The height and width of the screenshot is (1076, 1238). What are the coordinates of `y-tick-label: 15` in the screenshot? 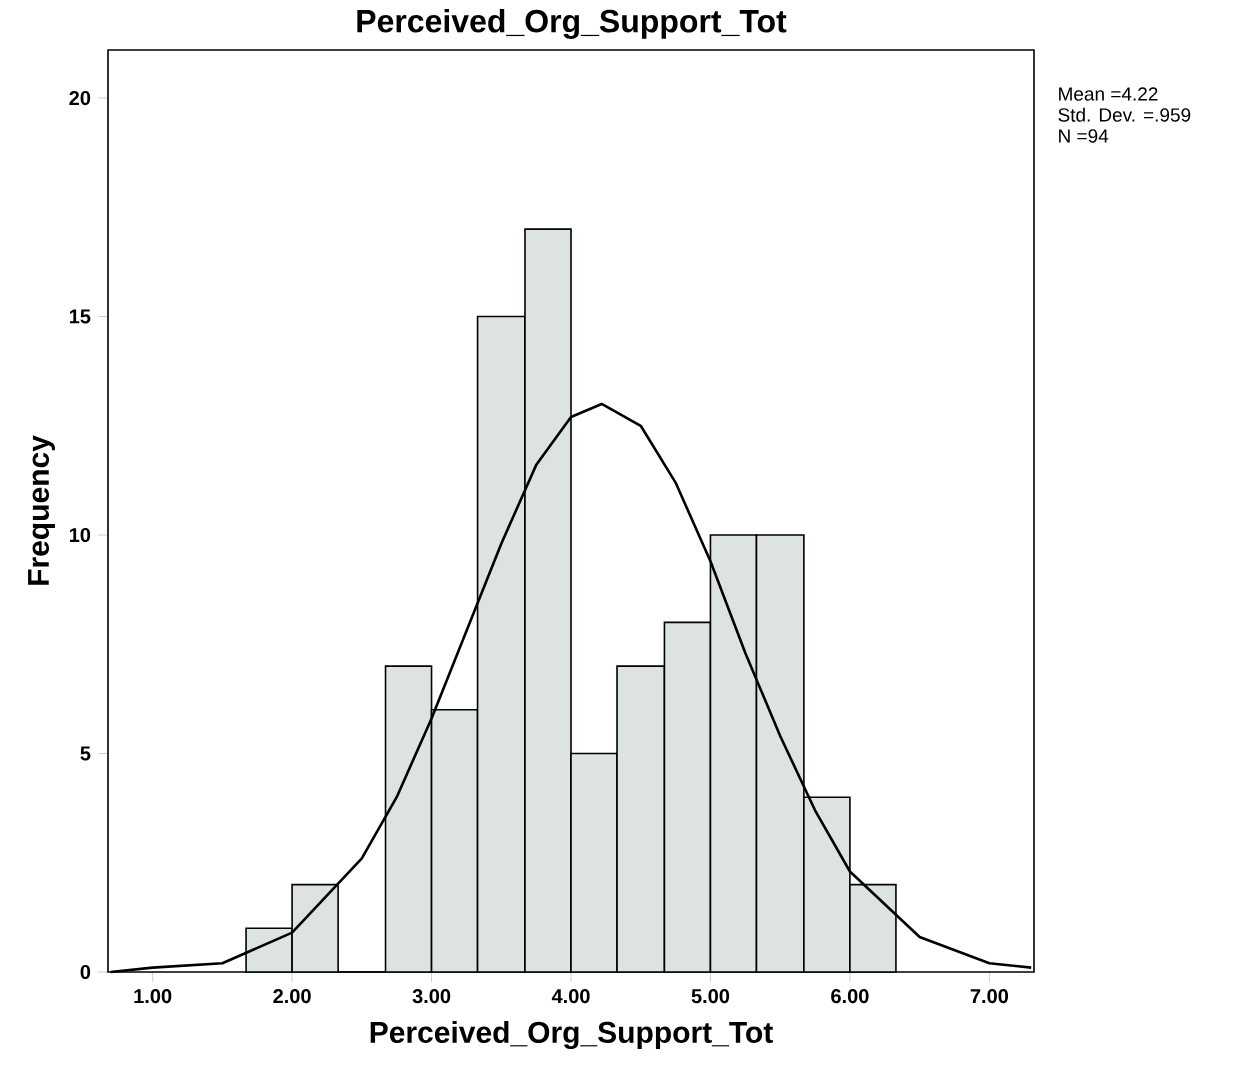 It's located at (80, 316).